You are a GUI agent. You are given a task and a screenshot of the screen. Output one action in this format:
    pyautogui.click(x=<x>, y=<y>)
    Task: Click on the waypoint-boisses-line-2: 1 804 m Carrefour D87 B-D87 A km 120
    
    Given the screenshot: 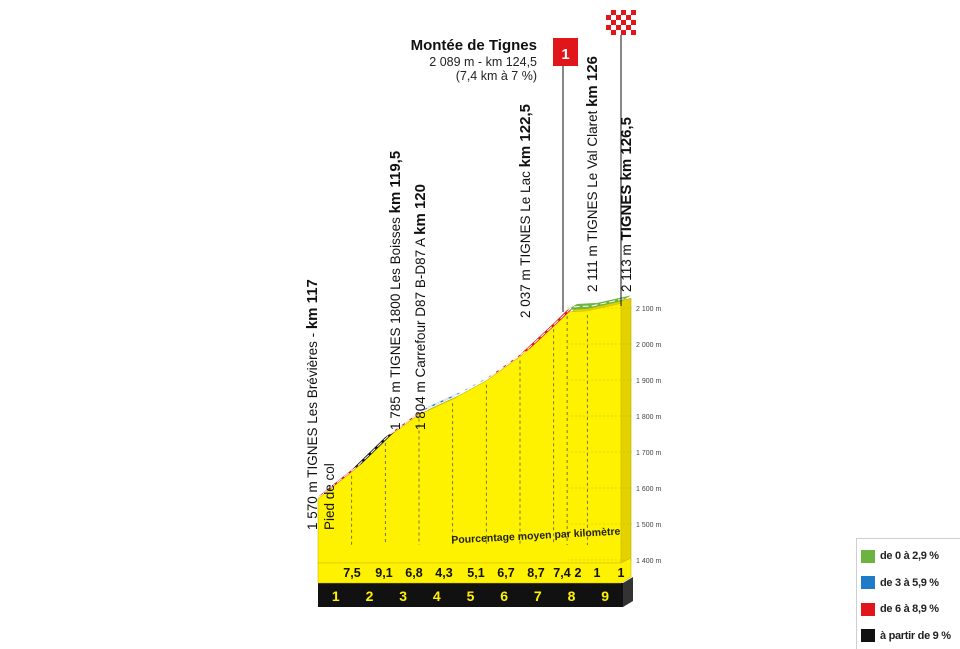 What is the action you would take?
    pyautogui.click(x=420, y=307)
    